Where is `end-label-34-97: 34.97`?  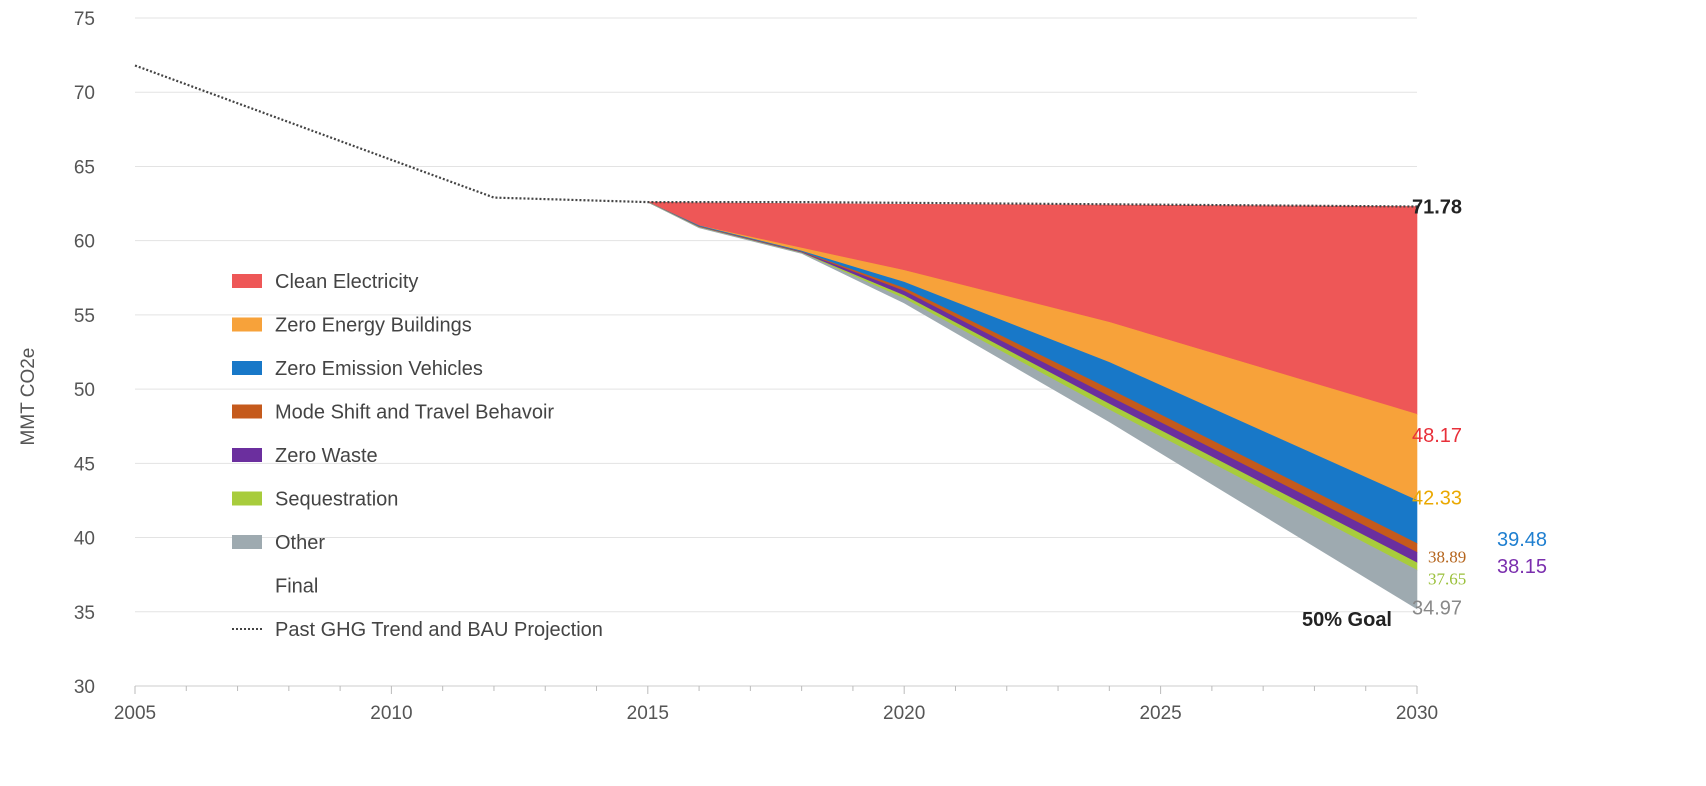 end-label-34-97: 34.97 is located at coordinates (1437, 608).